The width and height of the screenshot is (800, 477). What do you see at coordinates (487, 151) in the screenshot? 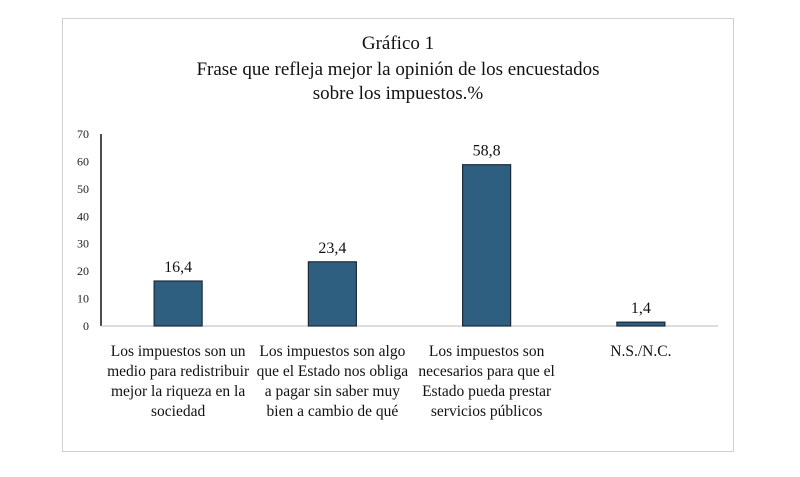
I see `data-label: 58,8` at bounding box center [487, 151].